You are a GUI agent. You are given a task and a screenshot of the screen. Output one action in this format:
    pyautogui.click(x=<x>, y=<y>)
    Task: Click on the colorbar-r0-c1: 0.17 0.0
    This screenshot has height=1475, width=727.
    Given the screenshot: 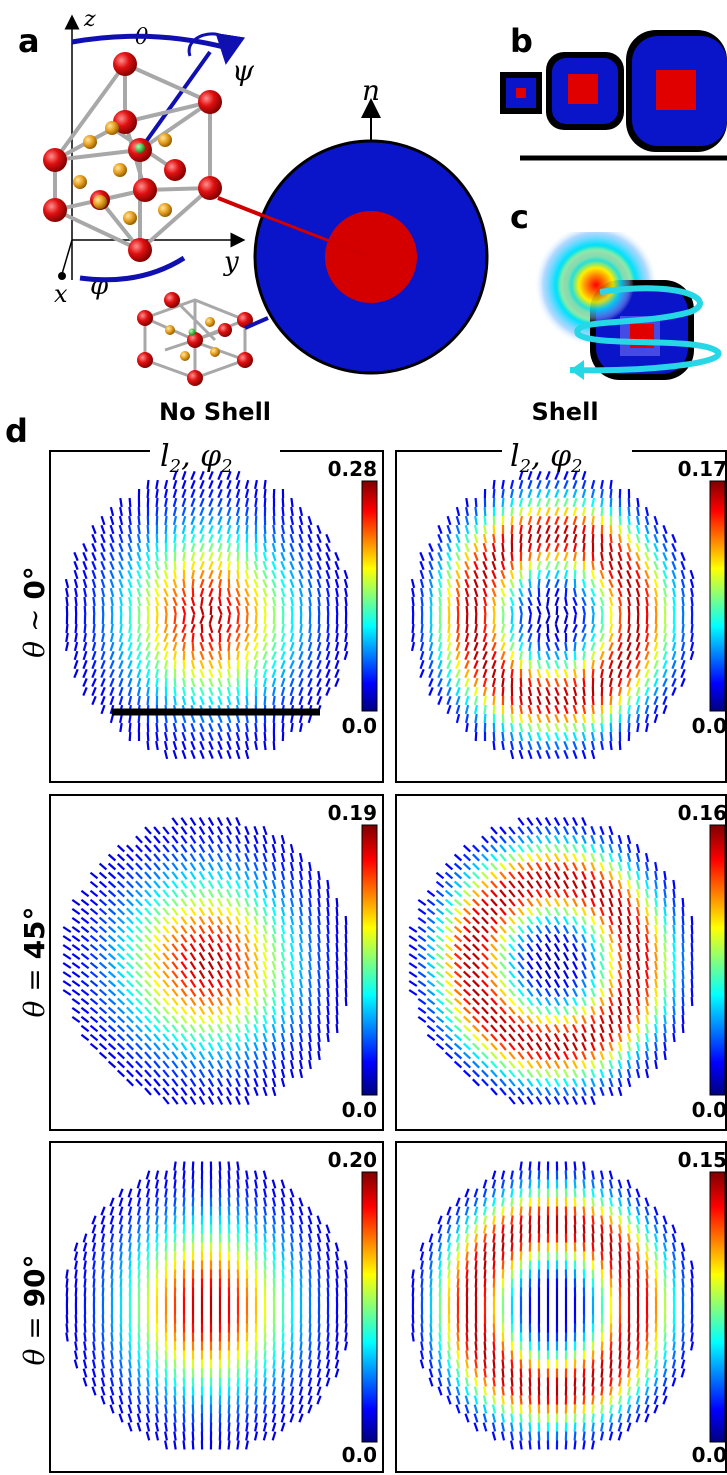 What is the action you would take?
    pyautogui.click(x=702, y=597)
    